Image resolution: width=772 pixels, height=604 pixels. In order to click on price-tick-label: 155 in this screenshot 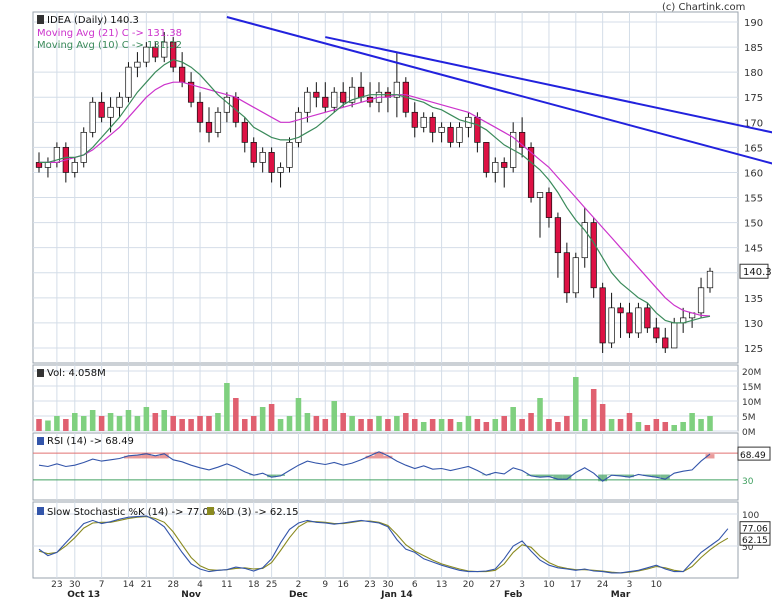, I will do `click(753, 199)`.